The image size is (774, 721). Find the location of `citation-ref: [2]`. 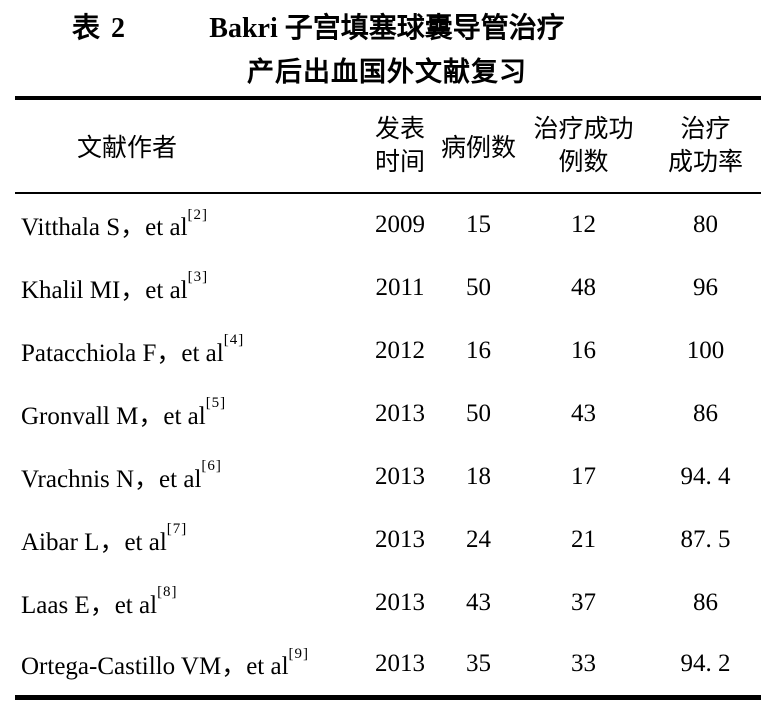

citation-ref: [2] is located at coordinates (198, 214).